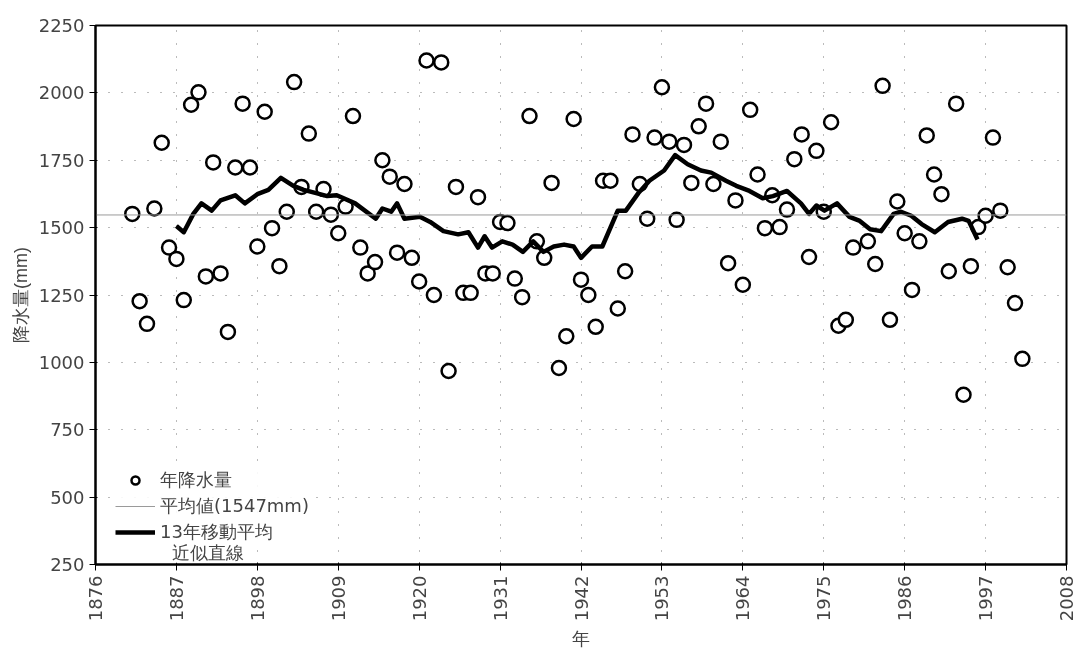 This screenshot has width=1081, height=659. Describe the element at coordinates (61, 362) in the screenshot. I see `y-tick-label: 1000` at that location.